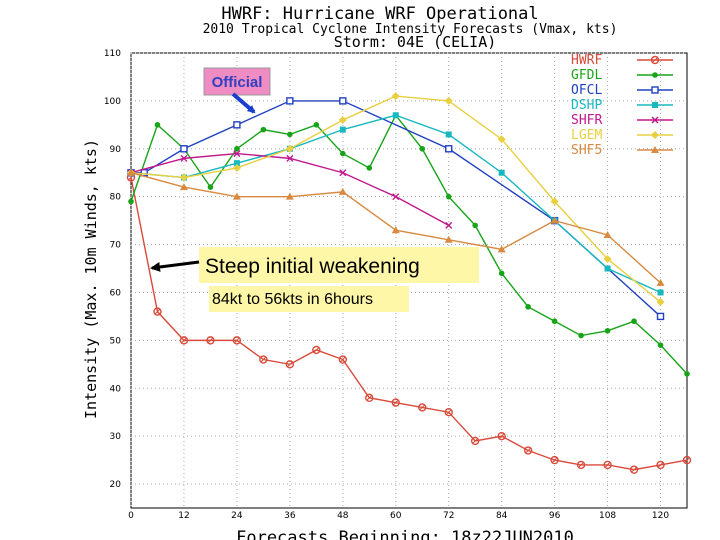 The image size is (720, 540). I want to click on legend-label: DSHP, so click(586, 105).